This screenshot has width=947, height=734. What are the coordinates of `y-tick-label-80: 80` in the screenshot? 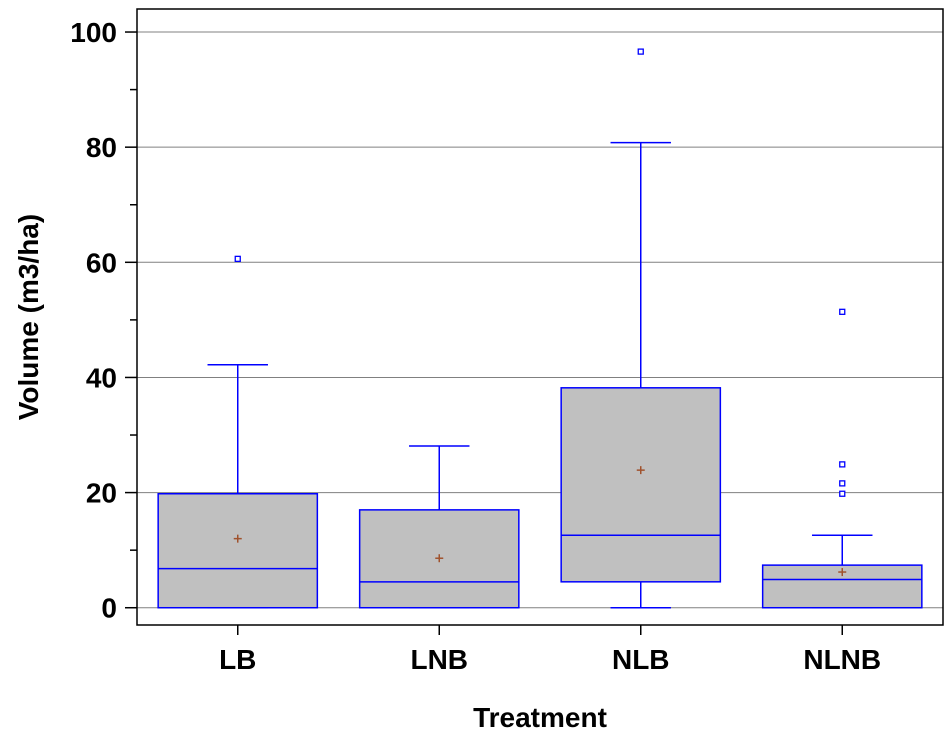 It's located at (101, 147).